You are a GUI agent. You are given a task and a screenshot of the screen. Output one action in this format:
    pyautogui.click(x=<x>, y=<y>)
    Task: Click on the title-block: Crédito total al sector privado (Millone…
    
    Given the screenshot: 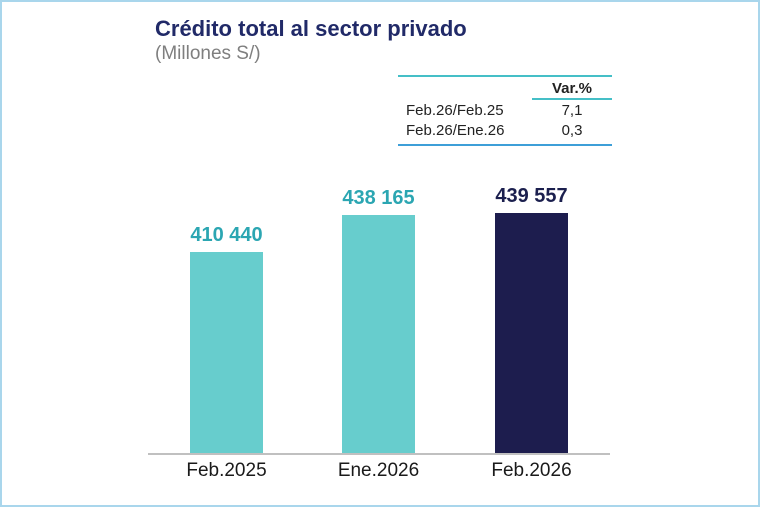 What is the action you would take?
    pyautogui.click(x=311, y=40)
    